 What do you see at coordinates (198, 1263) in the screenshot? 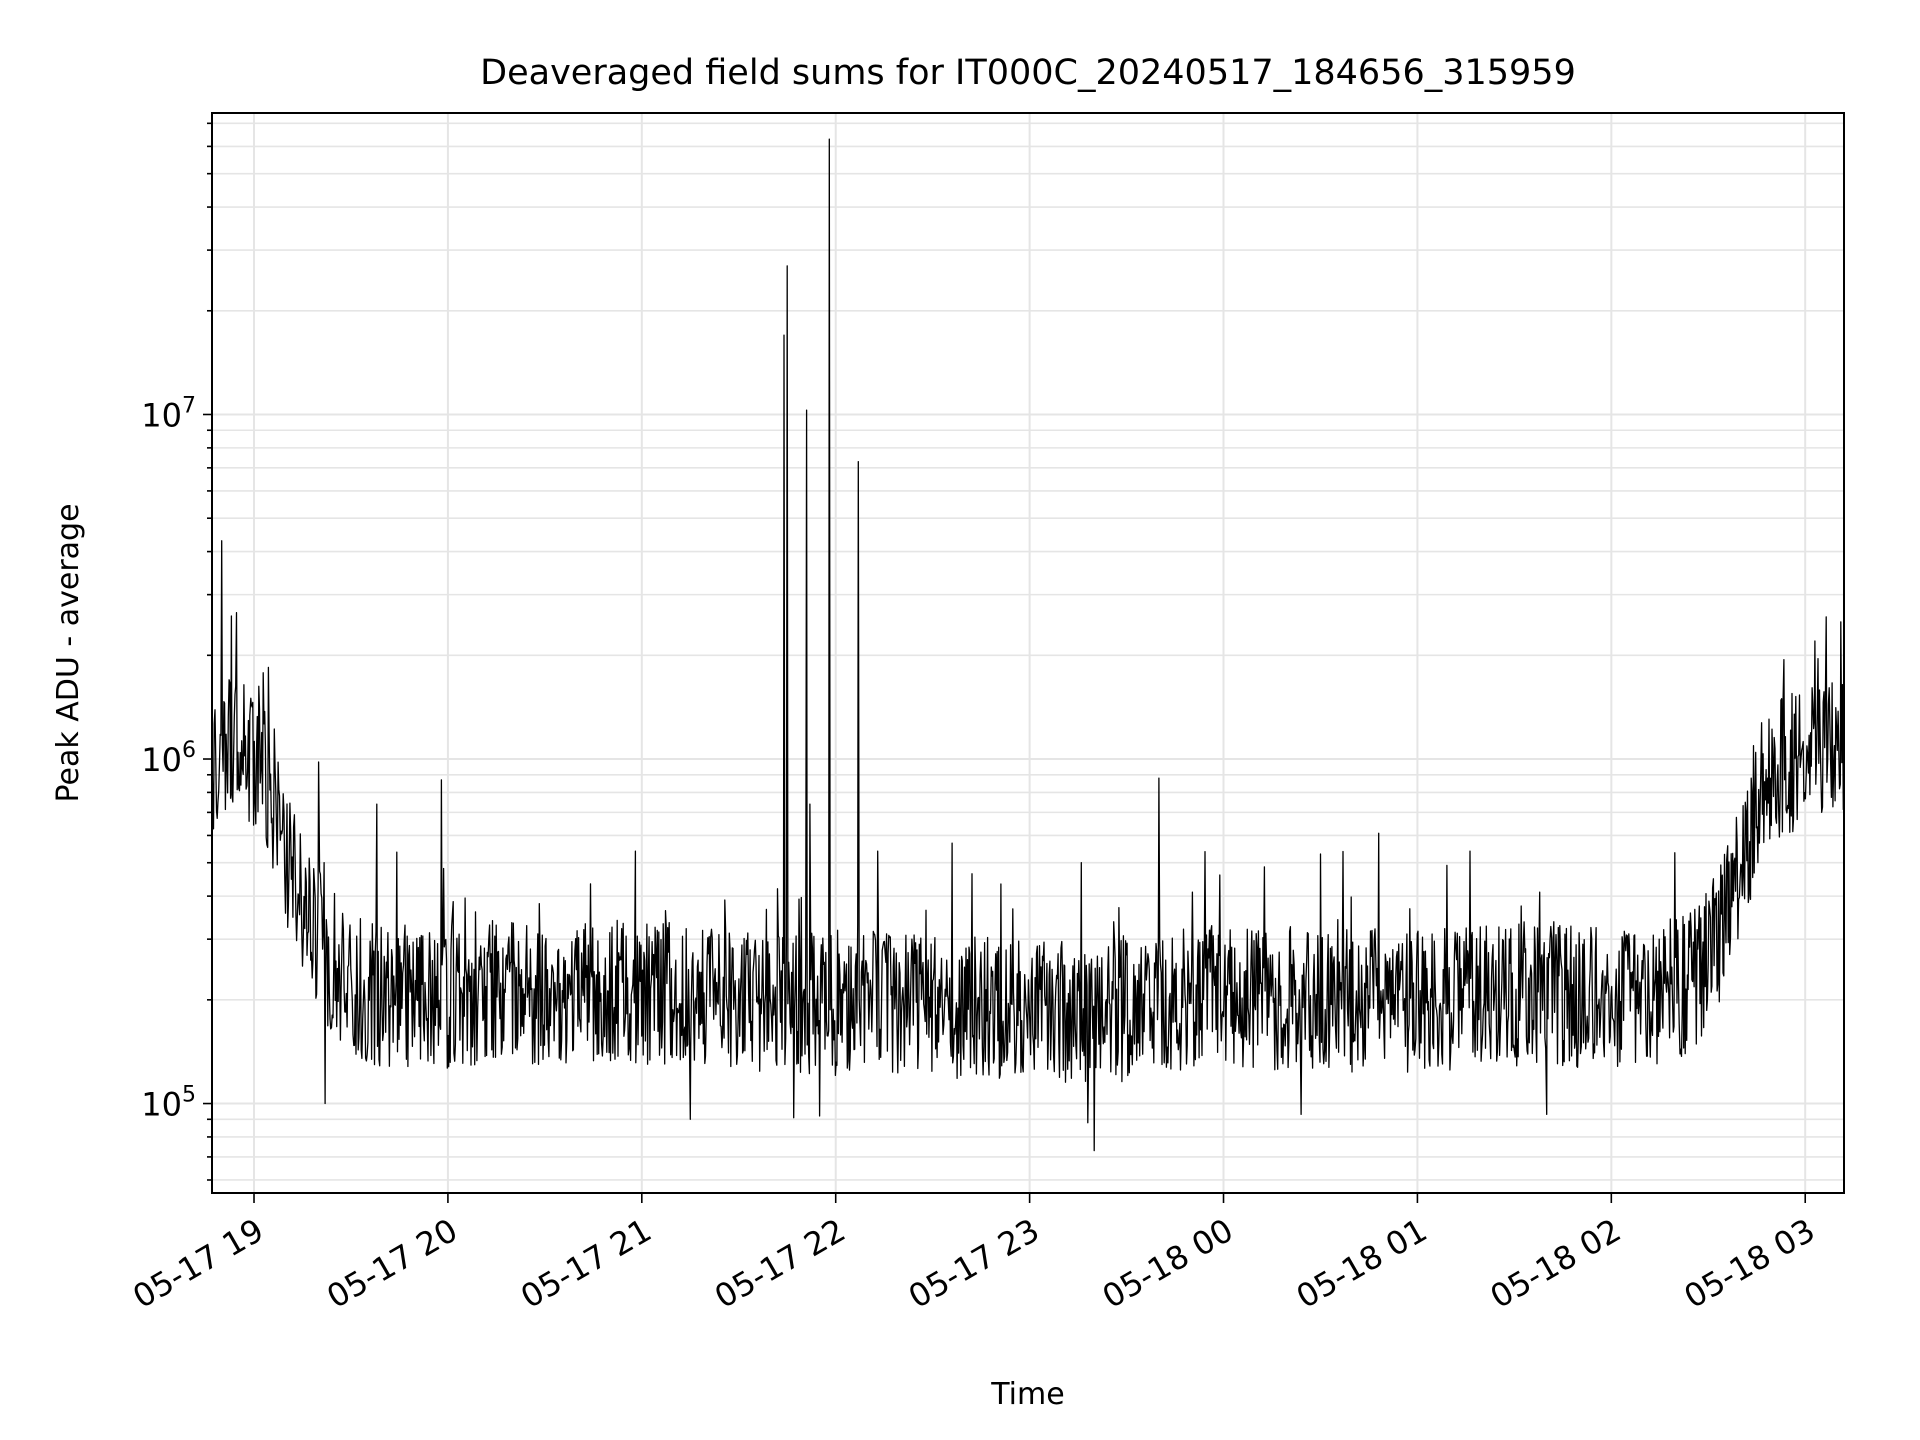
I see `x-tick-label: 05-17 19` at bounding box center [198, 1263].